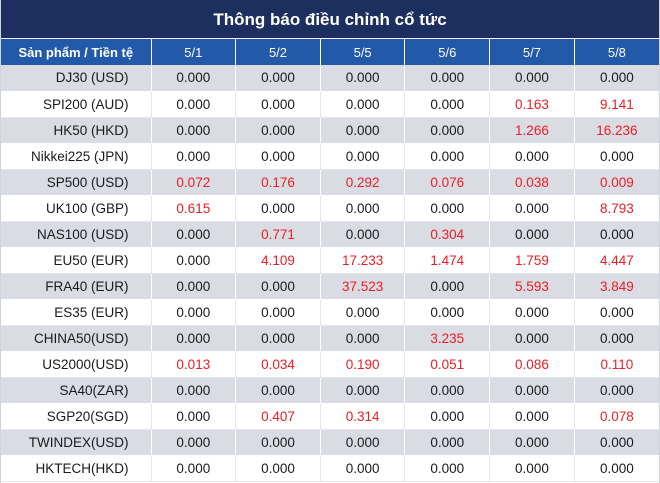  I want to click on dividend-value-cell: 0.771, so click(278, 234).